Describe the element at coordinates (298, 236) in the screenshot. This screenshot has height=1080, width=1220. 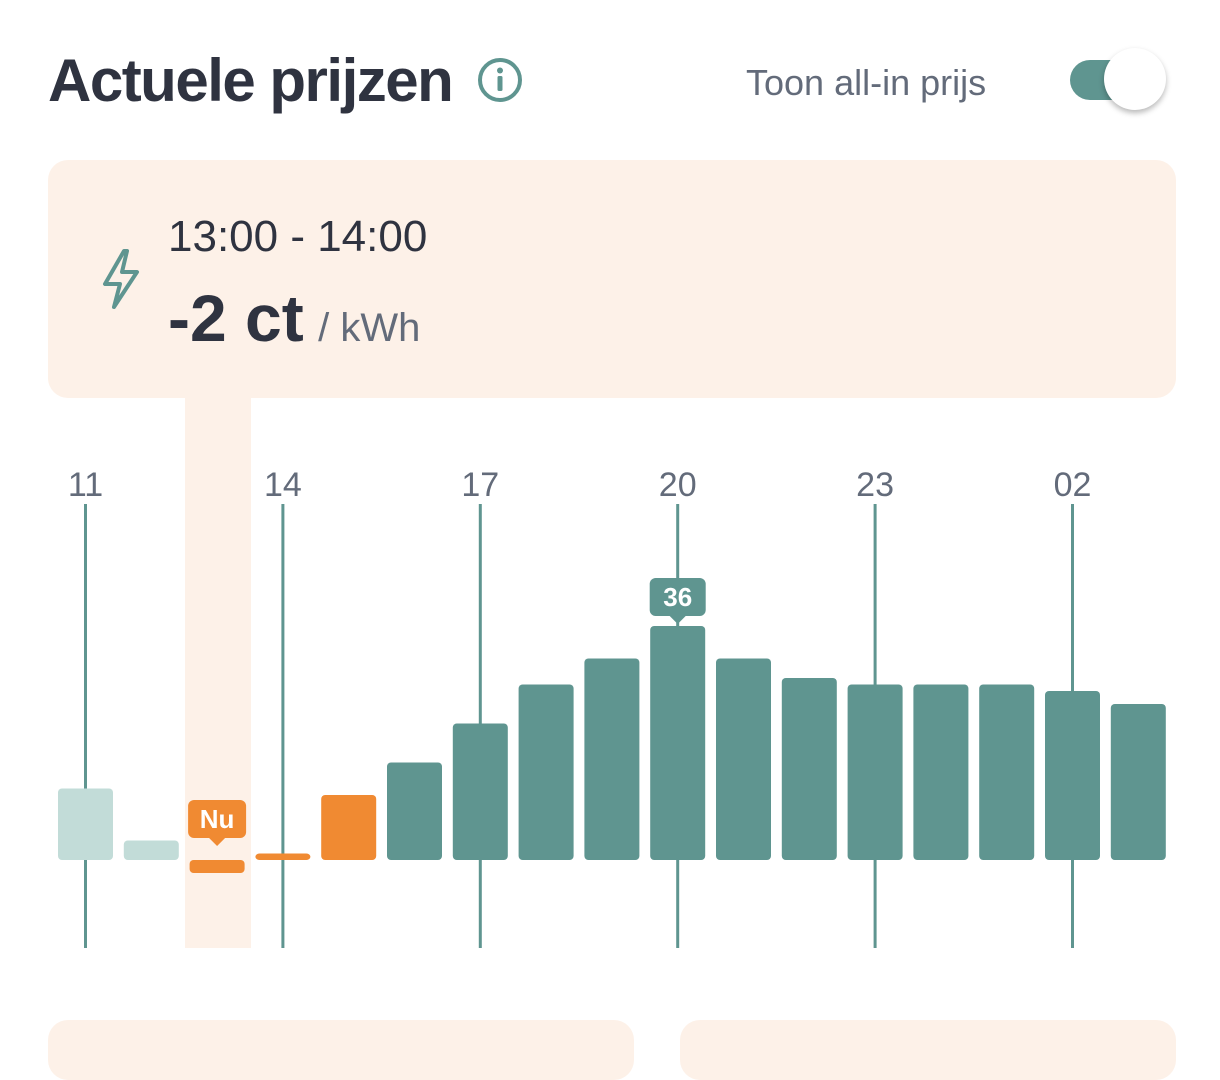
I see `current-time-range: 13:00 - 14:00` at that location.